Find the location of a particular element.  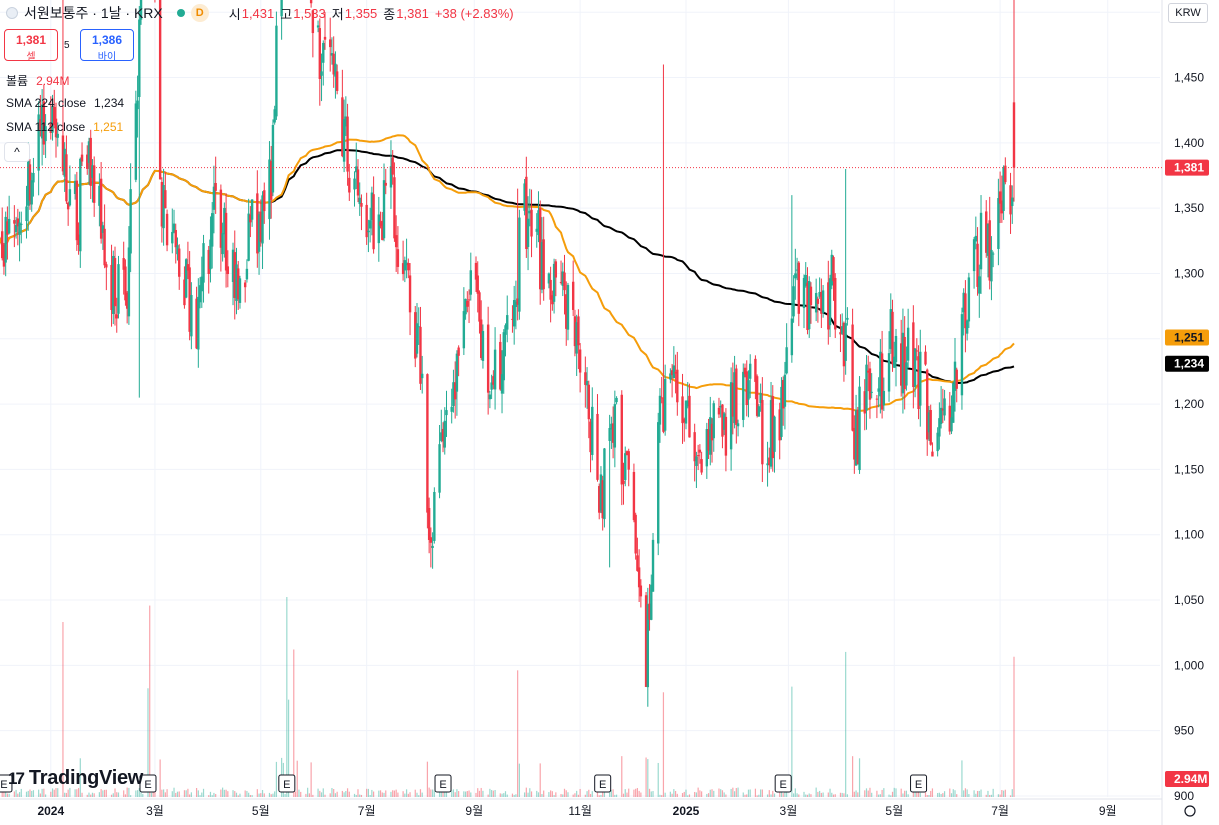

time-tick-label: 5월 is located at coordinates (261, 811).